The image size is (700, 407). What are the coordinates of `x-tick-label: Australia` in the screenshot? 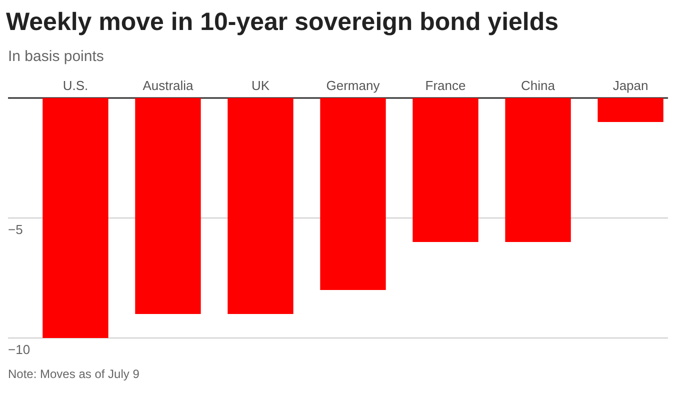 It's located at (168, 85).